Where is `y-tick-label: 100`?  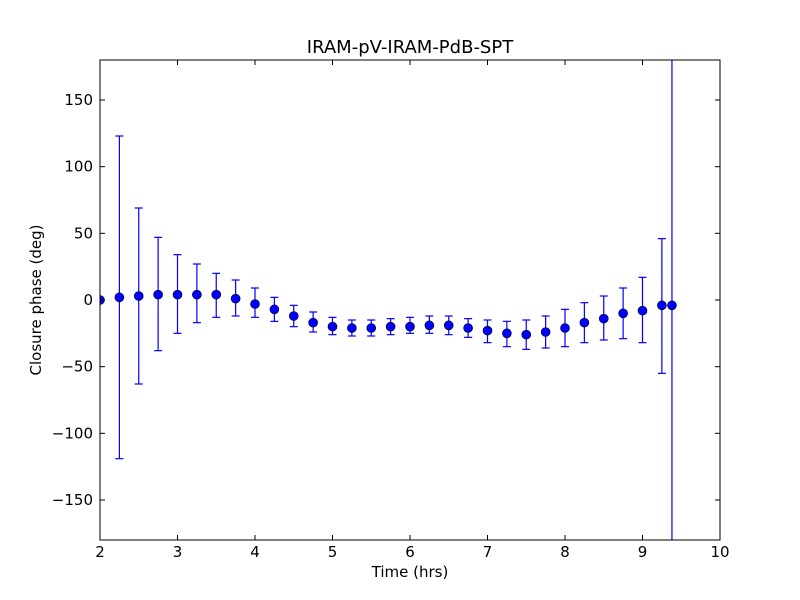
y-tick-label: 100 is located at coordinates (78, 167).